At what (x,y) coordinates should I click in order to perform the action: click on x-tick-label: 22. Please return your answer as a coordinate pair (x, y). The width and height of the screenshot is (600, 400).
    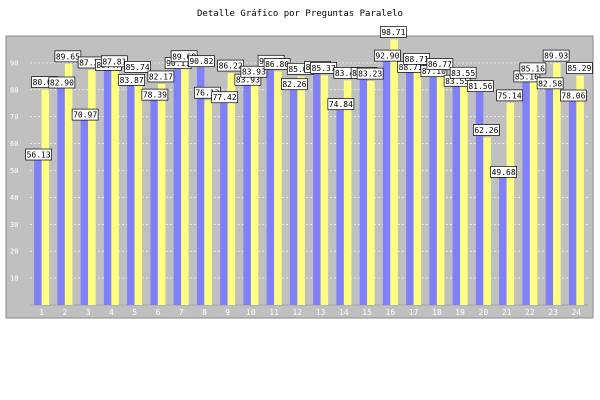
    Looking at the image, I should click on (530, 312).